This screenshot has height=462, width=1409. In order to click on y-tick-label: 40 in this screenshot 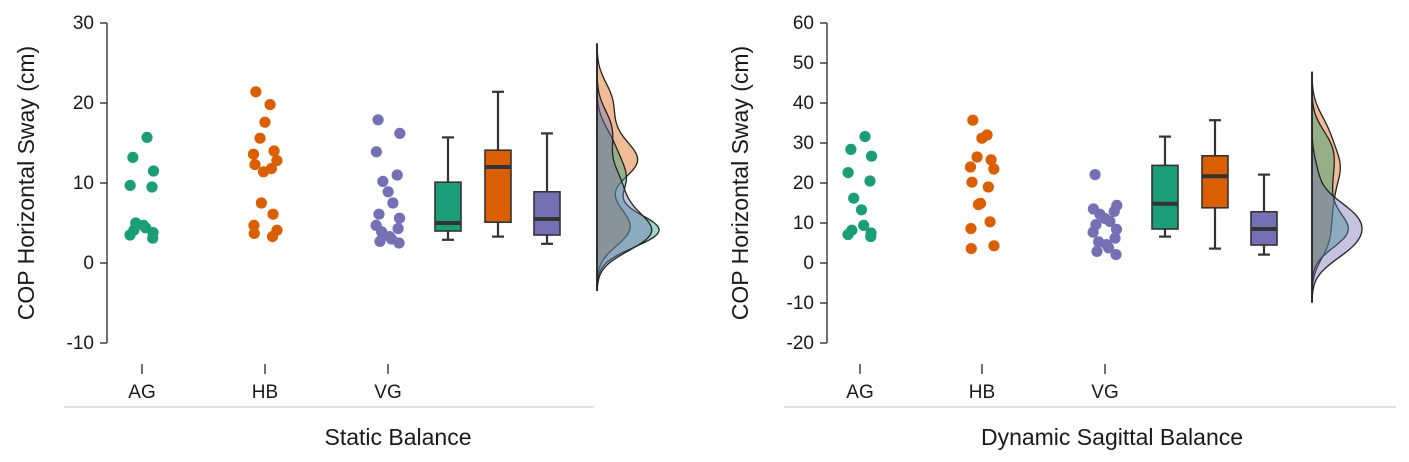, I will do `click(803, 103)`.